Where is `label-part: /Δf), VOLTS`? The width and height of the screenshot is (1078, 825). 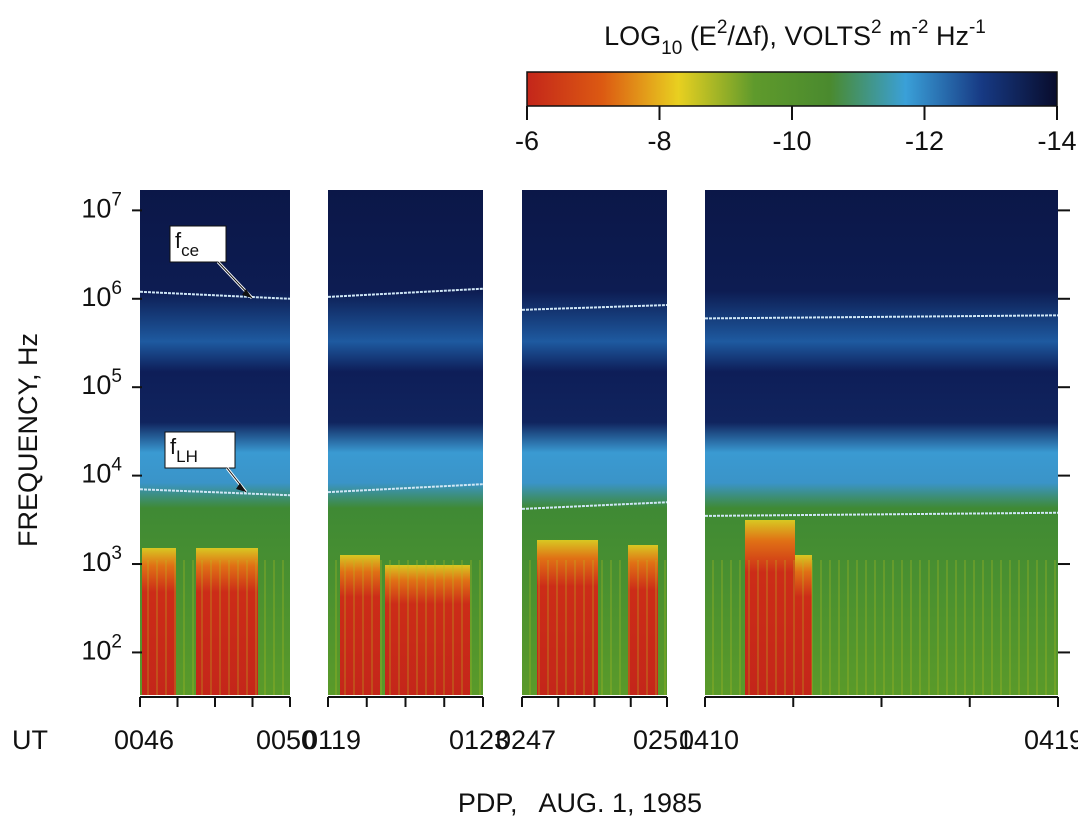
label-part: /Δf), VOLTS is located at coordinates (799, 36).